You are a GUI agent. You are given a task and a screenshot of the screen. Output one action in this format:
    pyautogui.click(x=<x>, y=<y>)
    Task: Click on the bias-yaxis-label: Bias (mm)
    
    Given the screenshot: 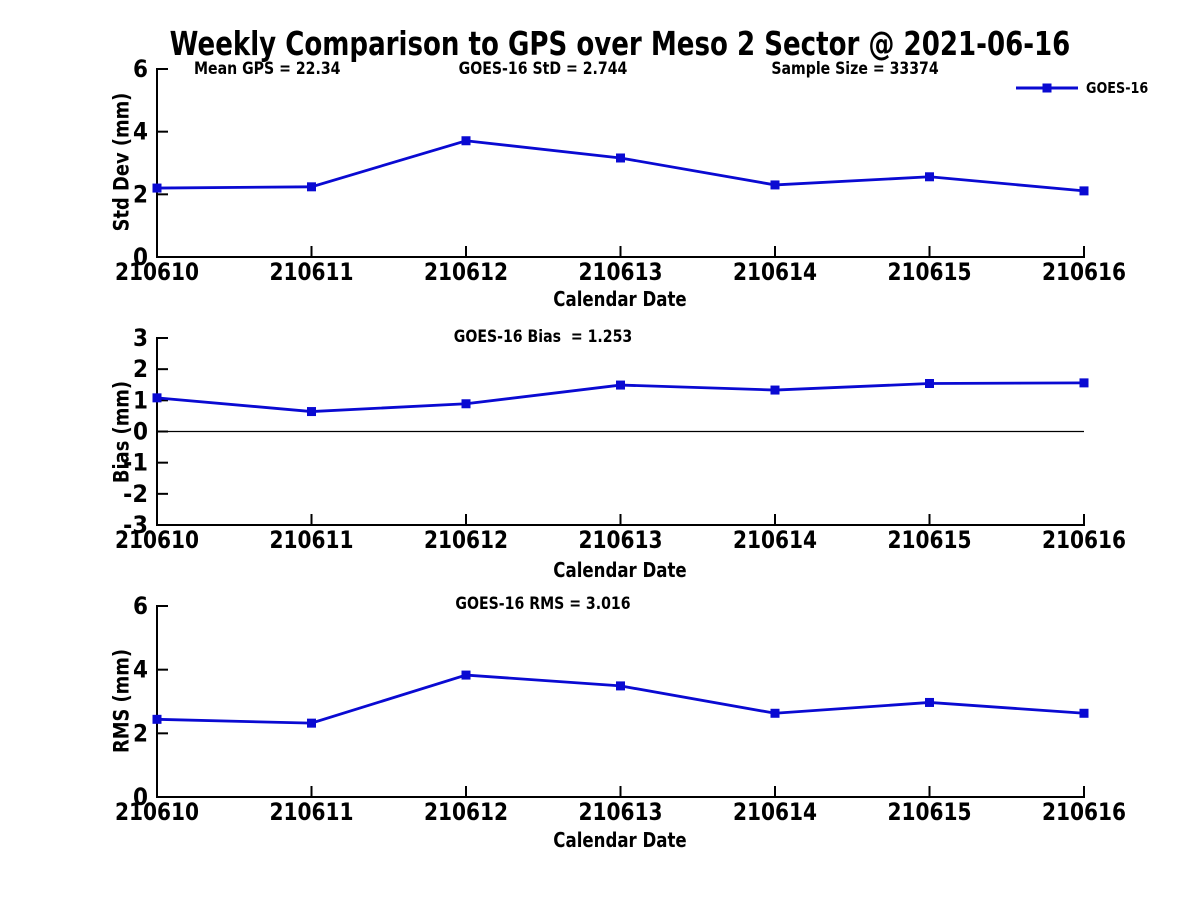 What is the action you would take?
    pyautogui.click(x=121, y=432)
    